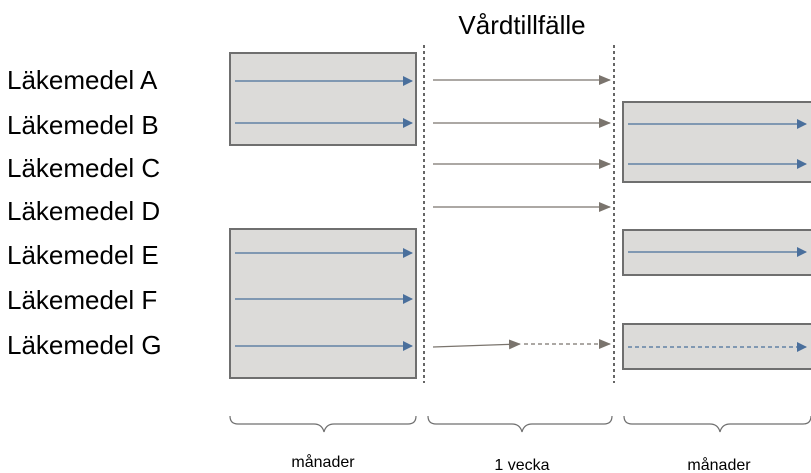 This screenshot has height=473, width=811. Describe the element at coordinates (83, 168) in the screenshot. I see `drug-label-c: Läkemedel C` at that location.